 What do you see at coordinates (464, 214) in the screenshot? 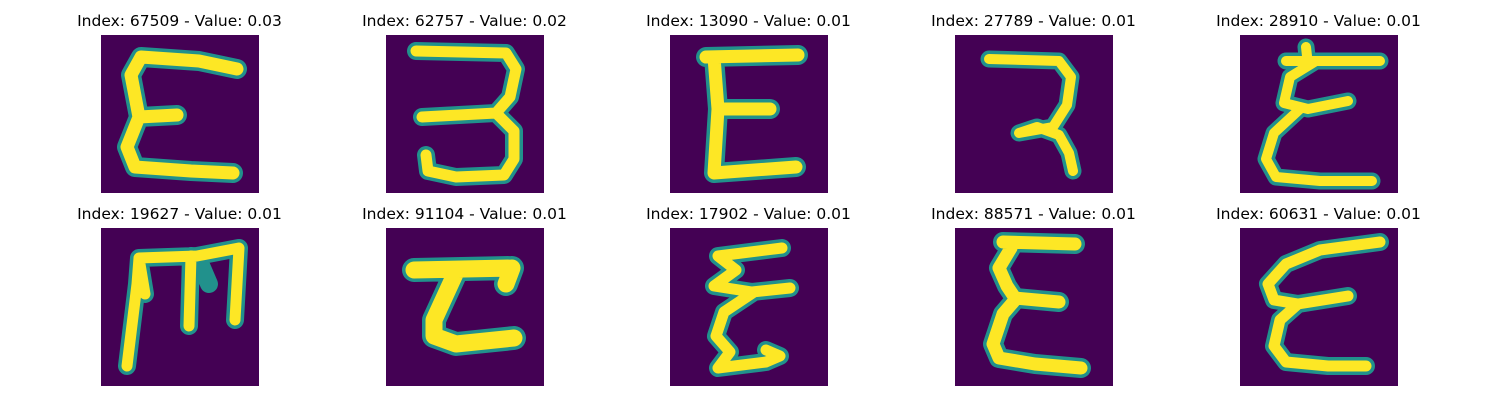
I see `panel-title: Index: 91104 - Value: 0.01` at bounding box center [464, 214].